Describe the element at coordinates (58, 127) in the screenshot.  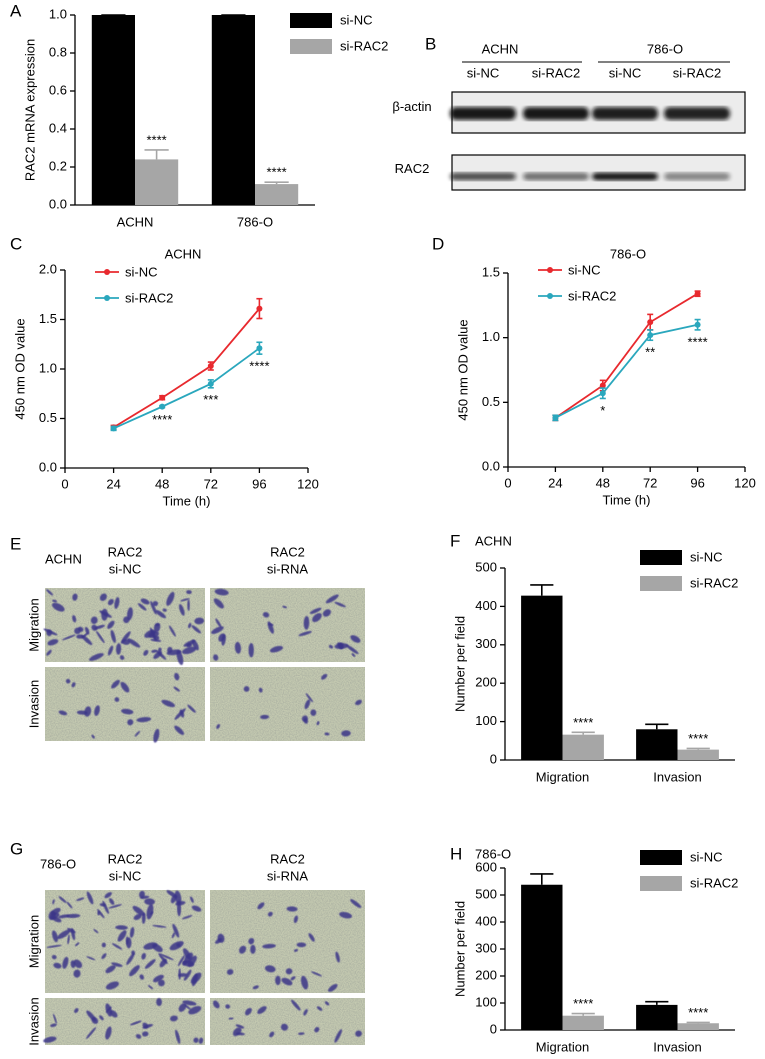
I see `y-tick-label: 0.4` at that location.